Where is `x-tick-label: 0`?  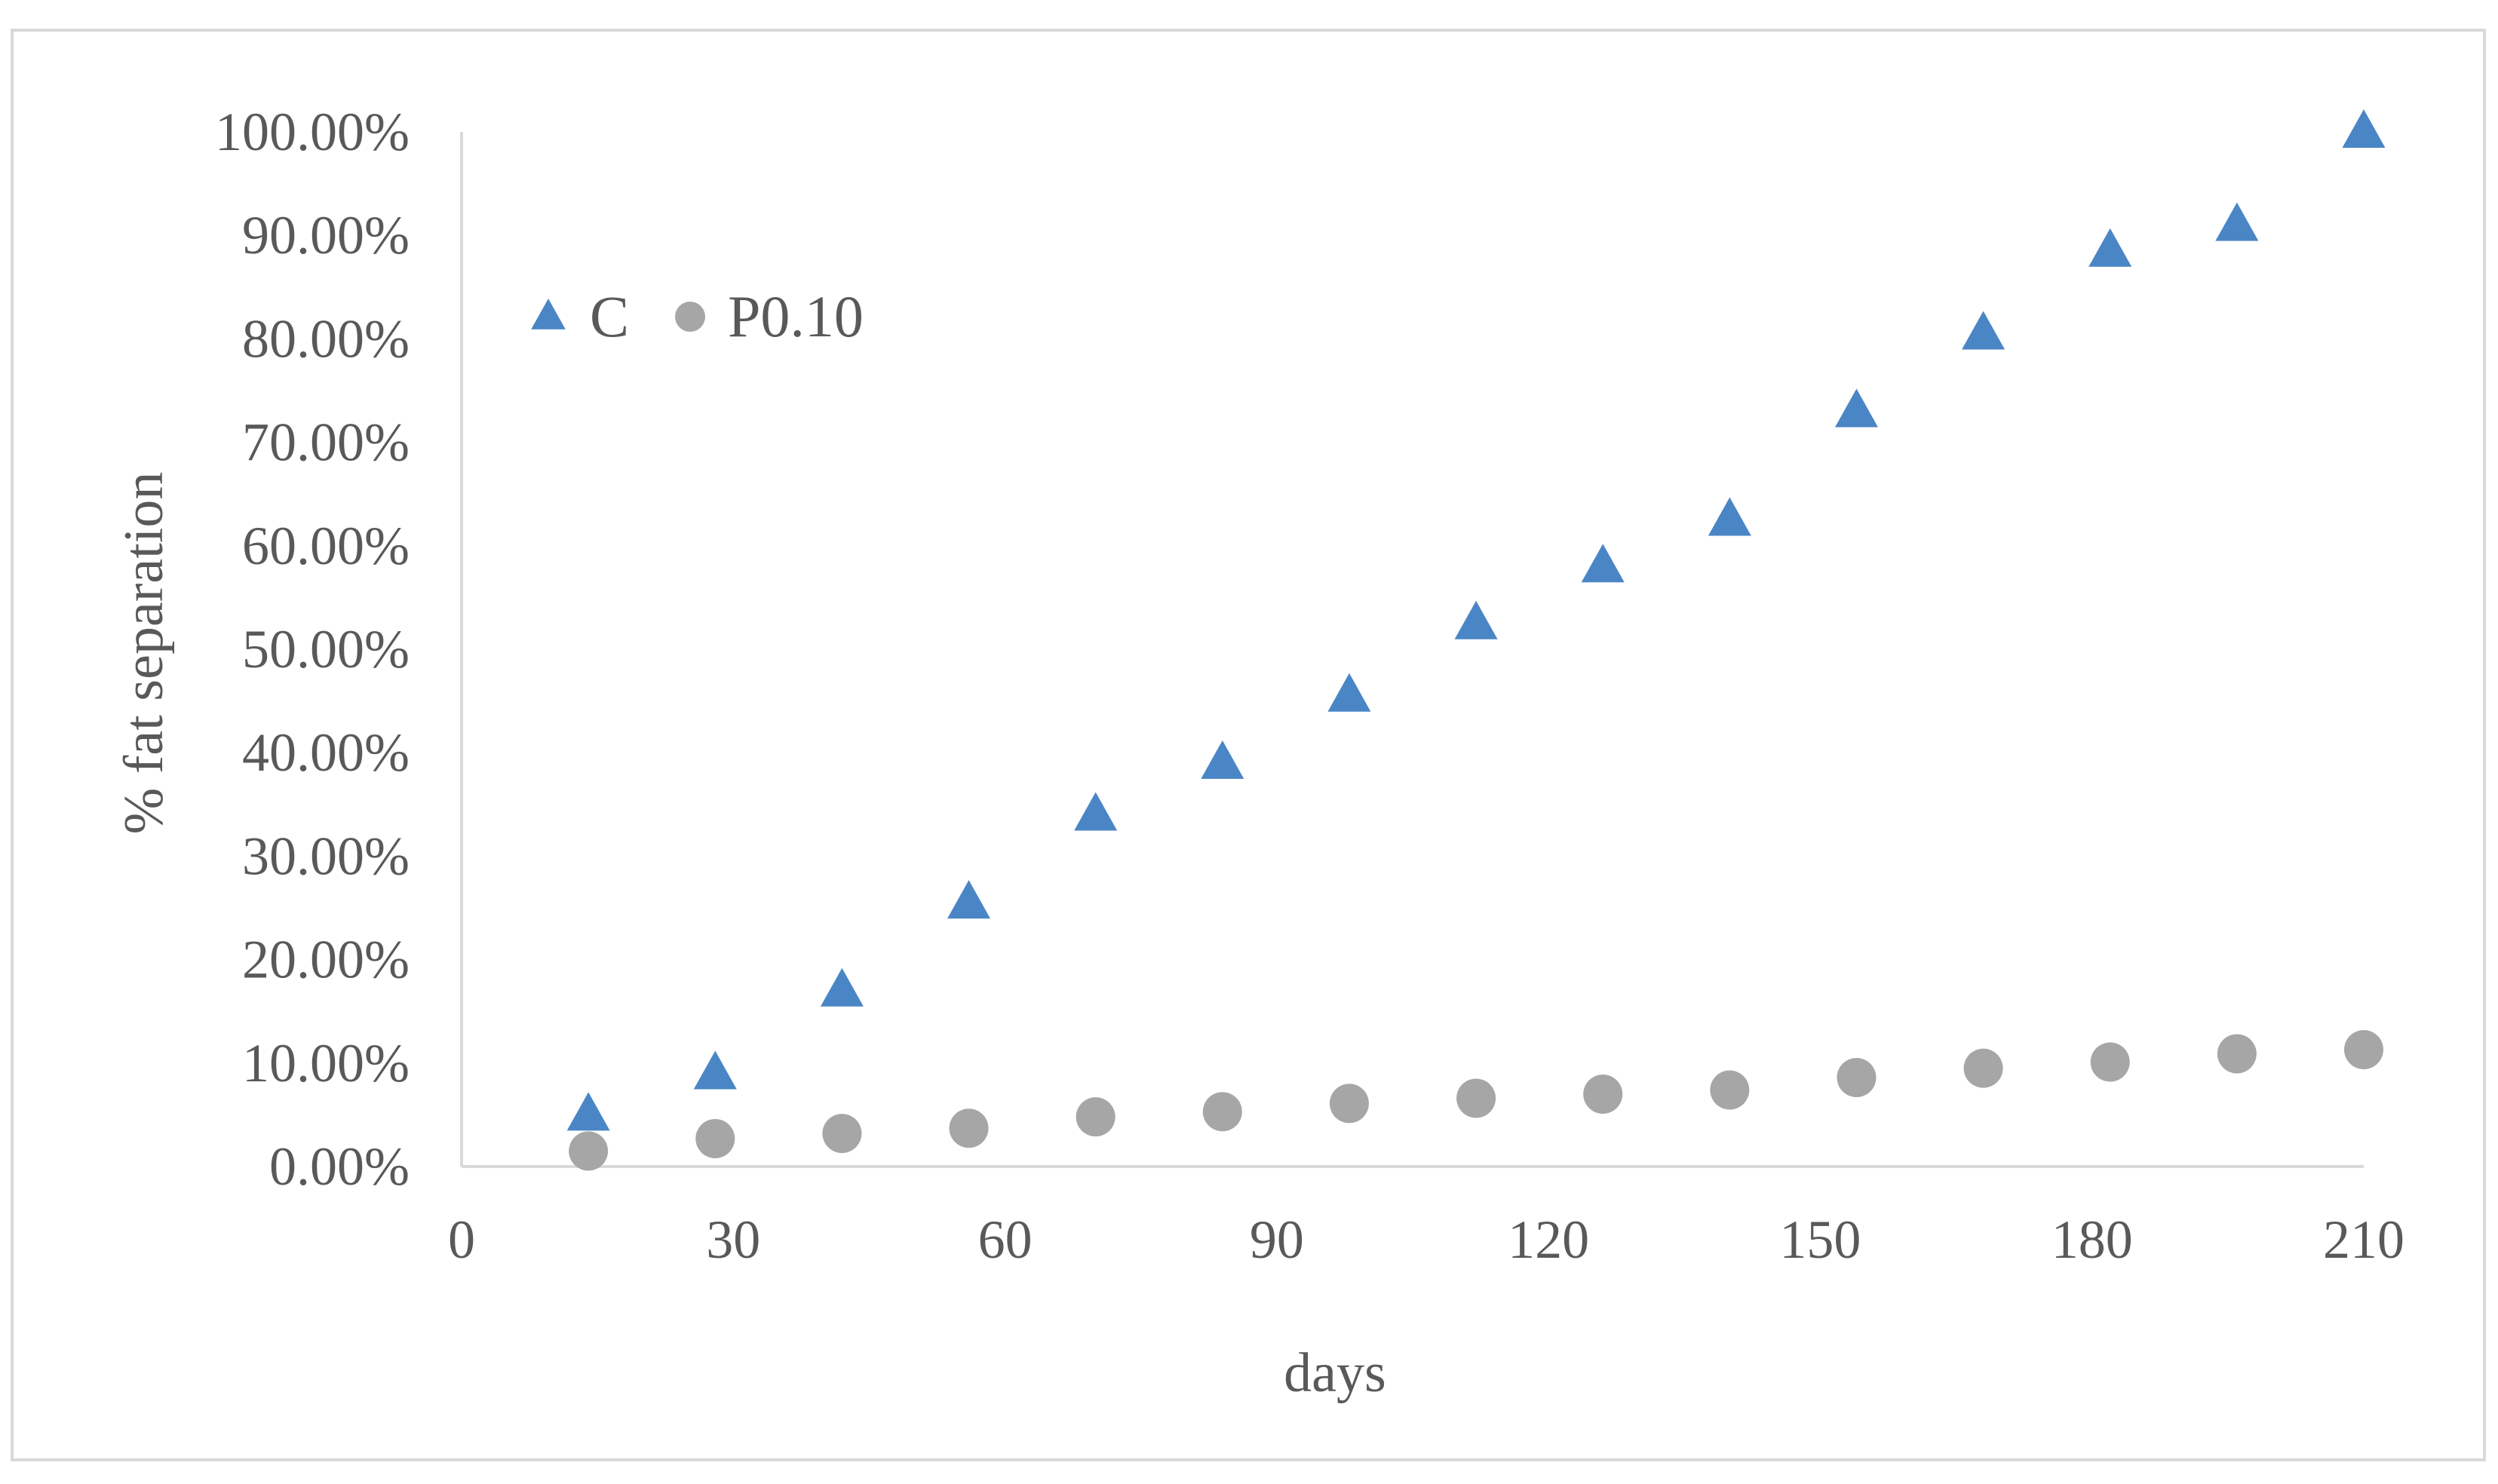
x-tick-label: 0 is located at coordinates (461, 1240).